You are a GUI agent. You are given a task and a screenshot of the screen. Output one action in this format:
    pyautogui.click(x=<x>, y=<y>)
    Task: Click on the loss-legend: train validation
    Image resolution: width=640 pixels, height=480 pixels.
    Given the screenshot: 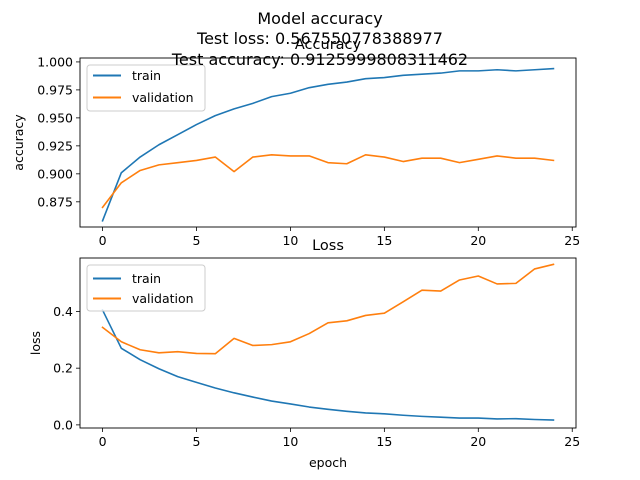 What is the action you would take?
    pyautogui.click(x=146, y=288)
    